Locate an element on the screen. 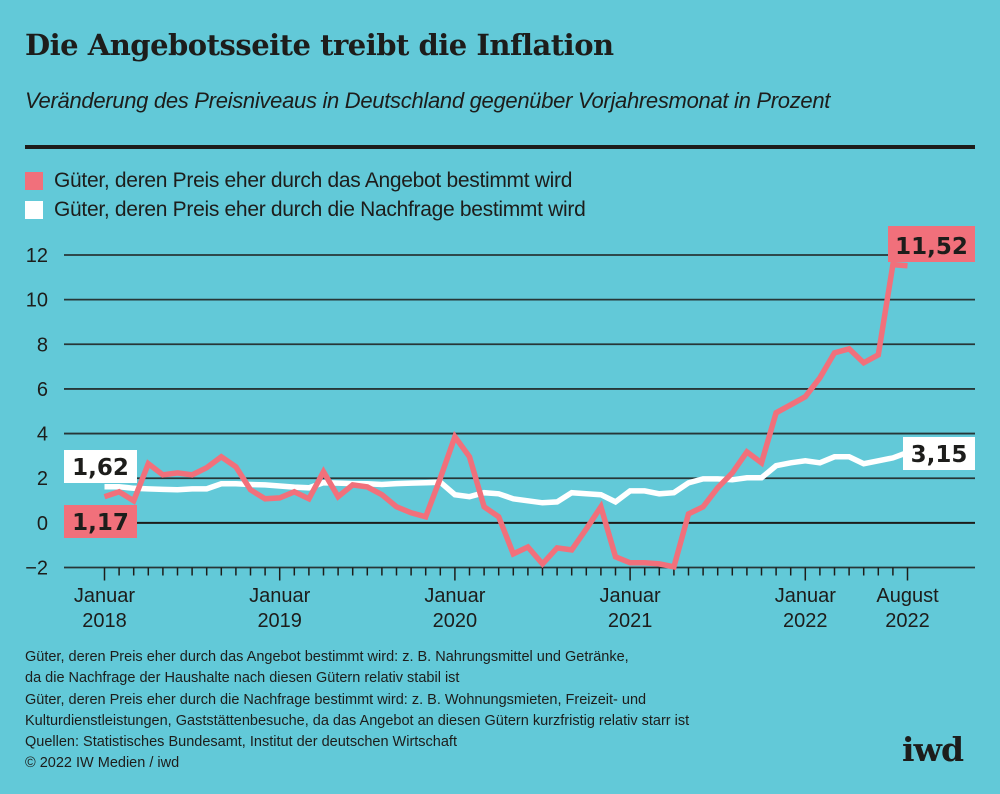 The width and height of the screenshot is (1000, 794). end-label-demand: 3,15 is located at coordinates (939, 455).